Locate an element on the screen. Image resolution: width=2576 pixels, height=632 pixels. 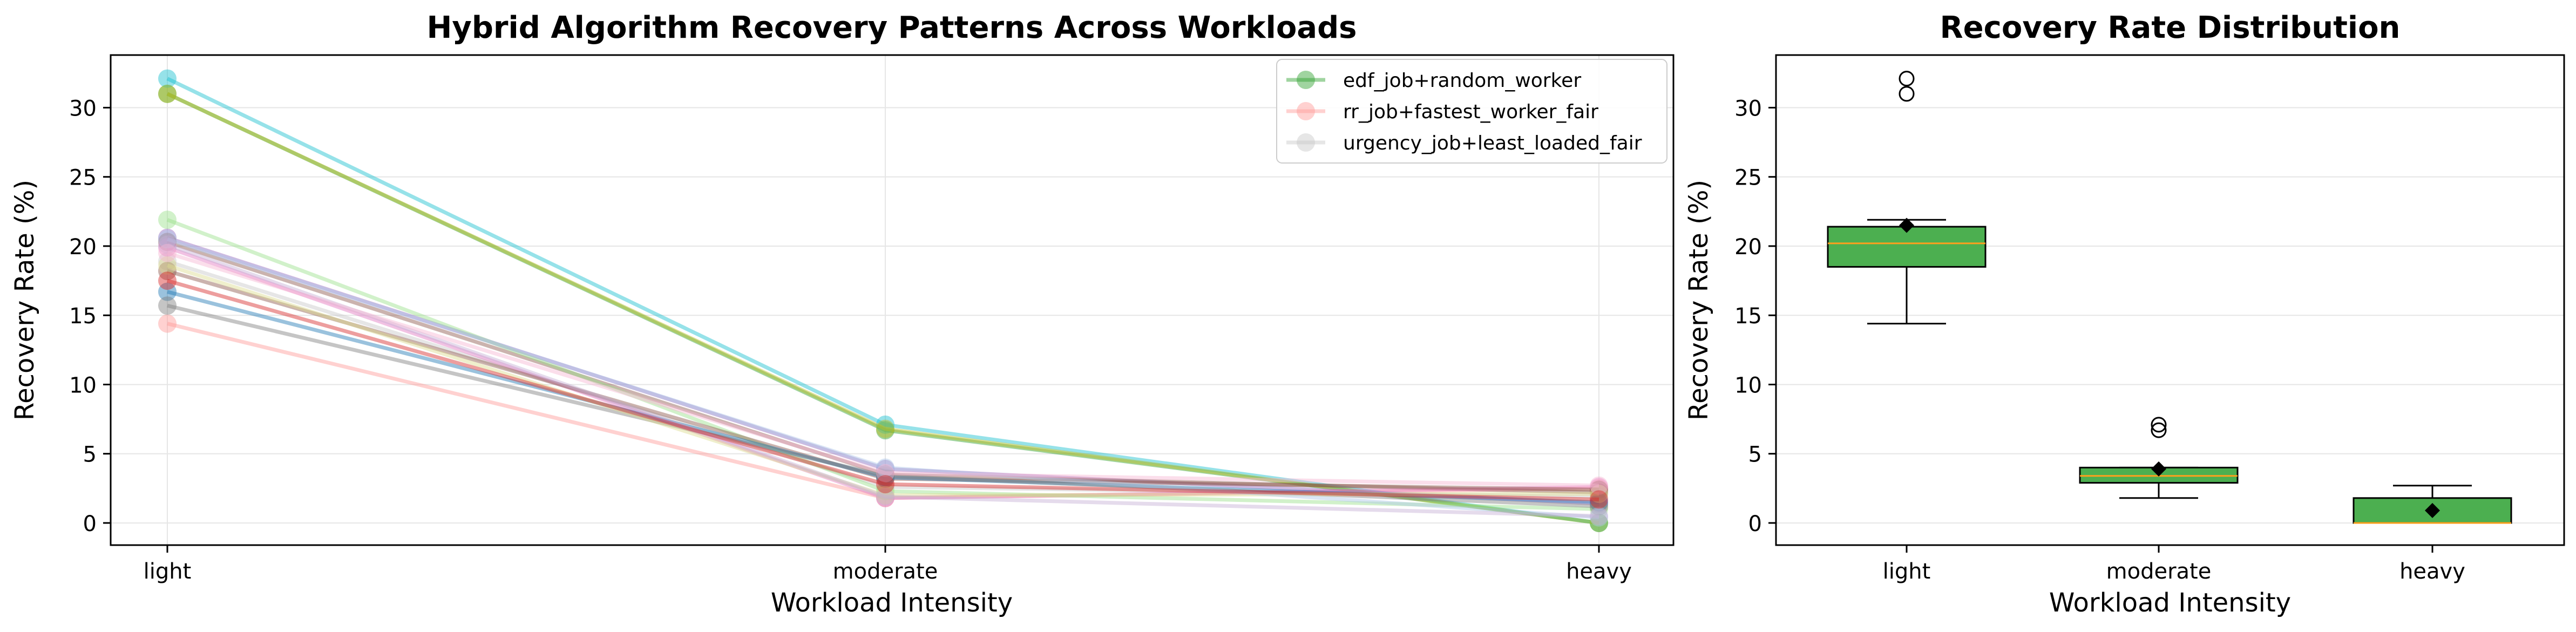
box-plot-ytick-label: 30 is located at coordinates (1748, 109).